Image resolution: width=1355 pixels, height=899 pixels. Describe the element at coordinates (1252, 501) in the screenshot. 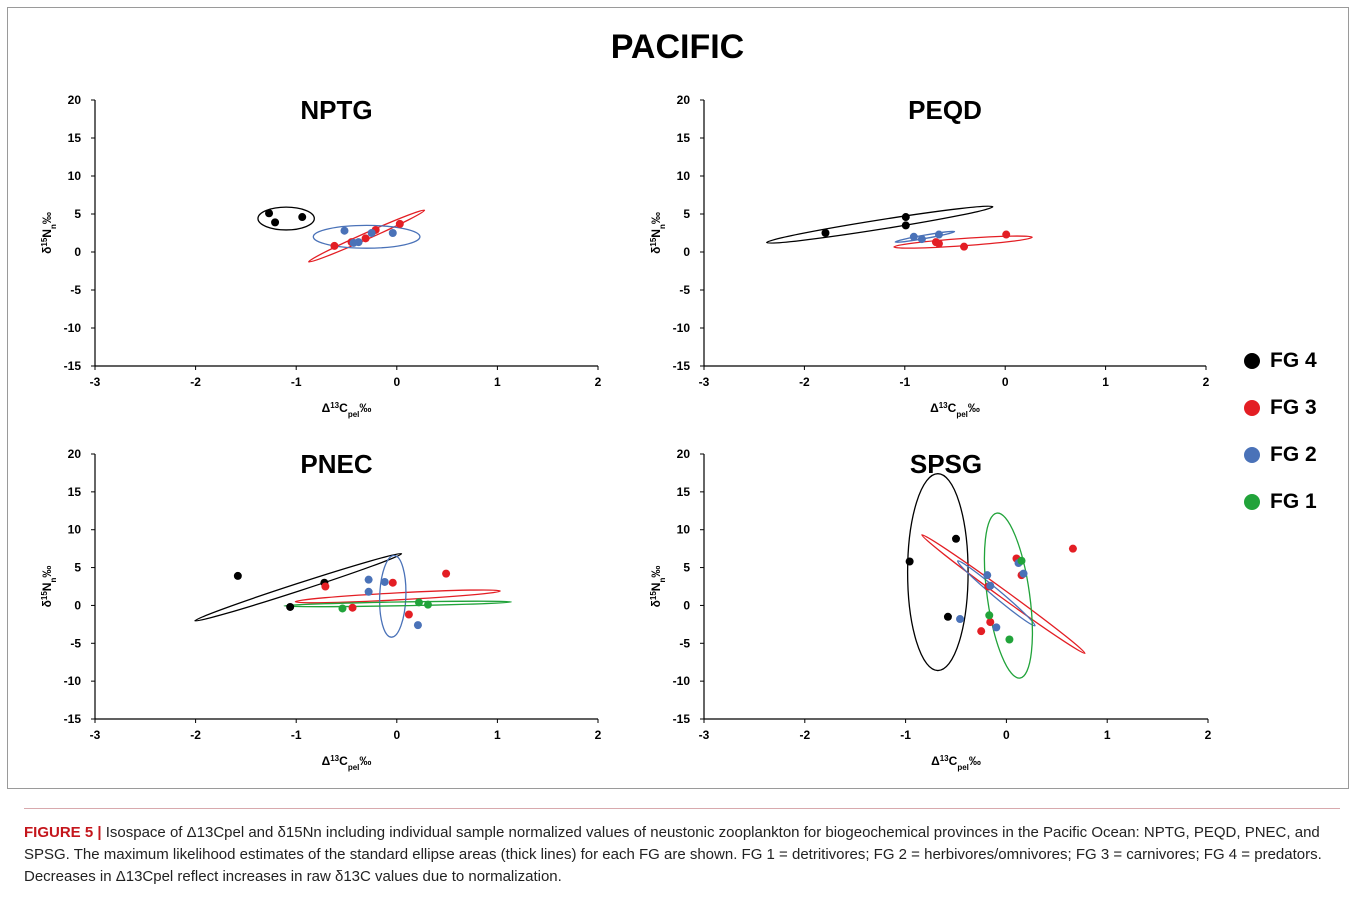

I see `legend-swatch-fg1` at that location.